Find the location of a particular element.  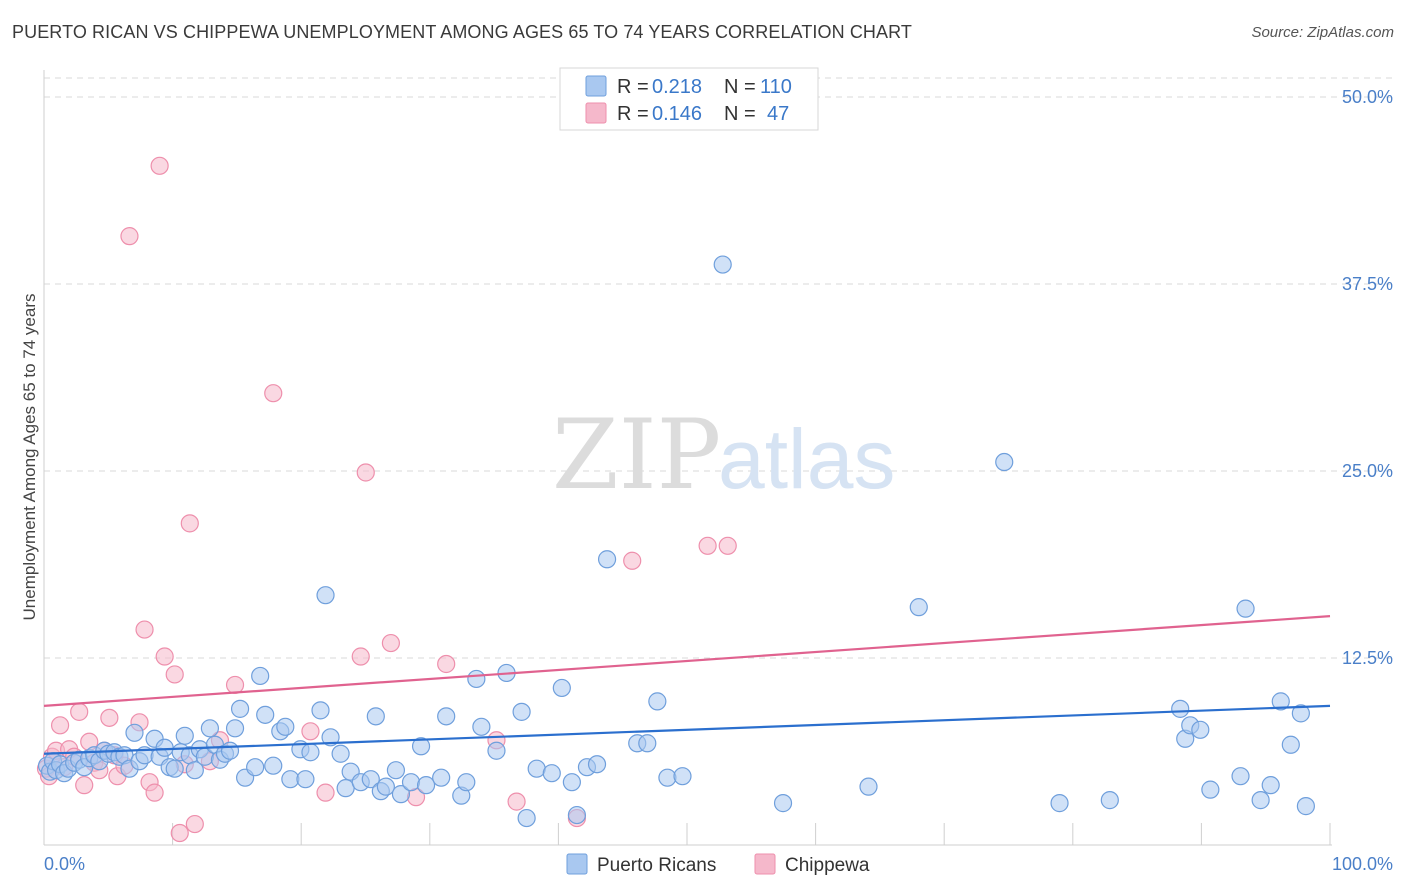

watermark-atlas: atlas is located at coordinates (806, 459).